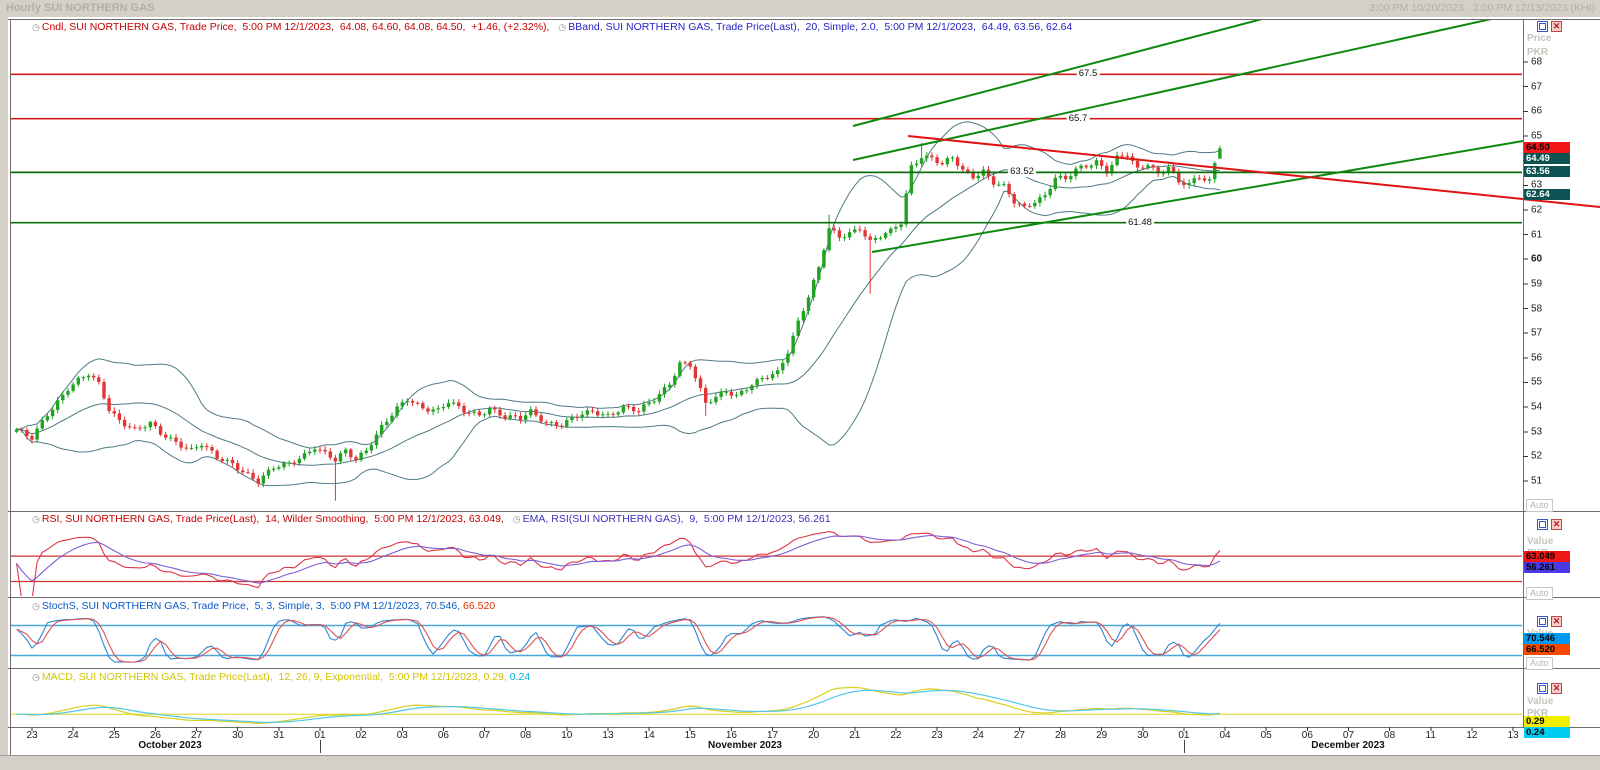 The width and height of the screenshot is (1600, 770). I want to click on stoch-minimize-button, so click(1542, 621).